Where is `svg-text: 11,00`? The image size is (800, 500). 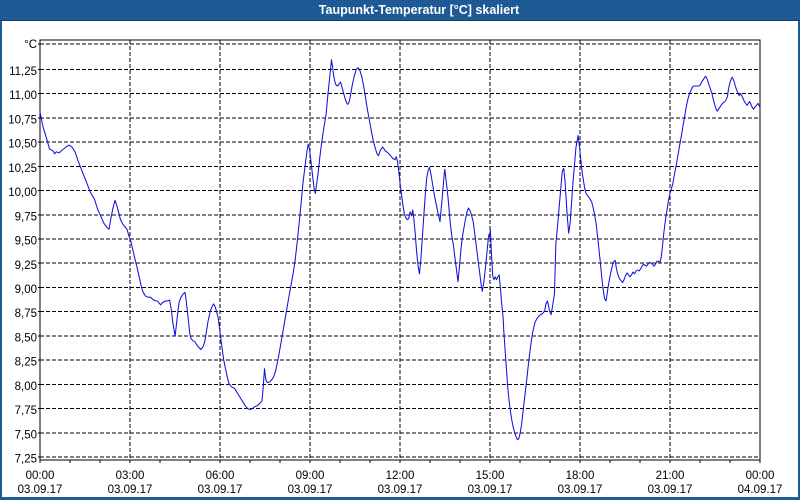
svg-text: 11,00 is located at coordinates (23, 96).